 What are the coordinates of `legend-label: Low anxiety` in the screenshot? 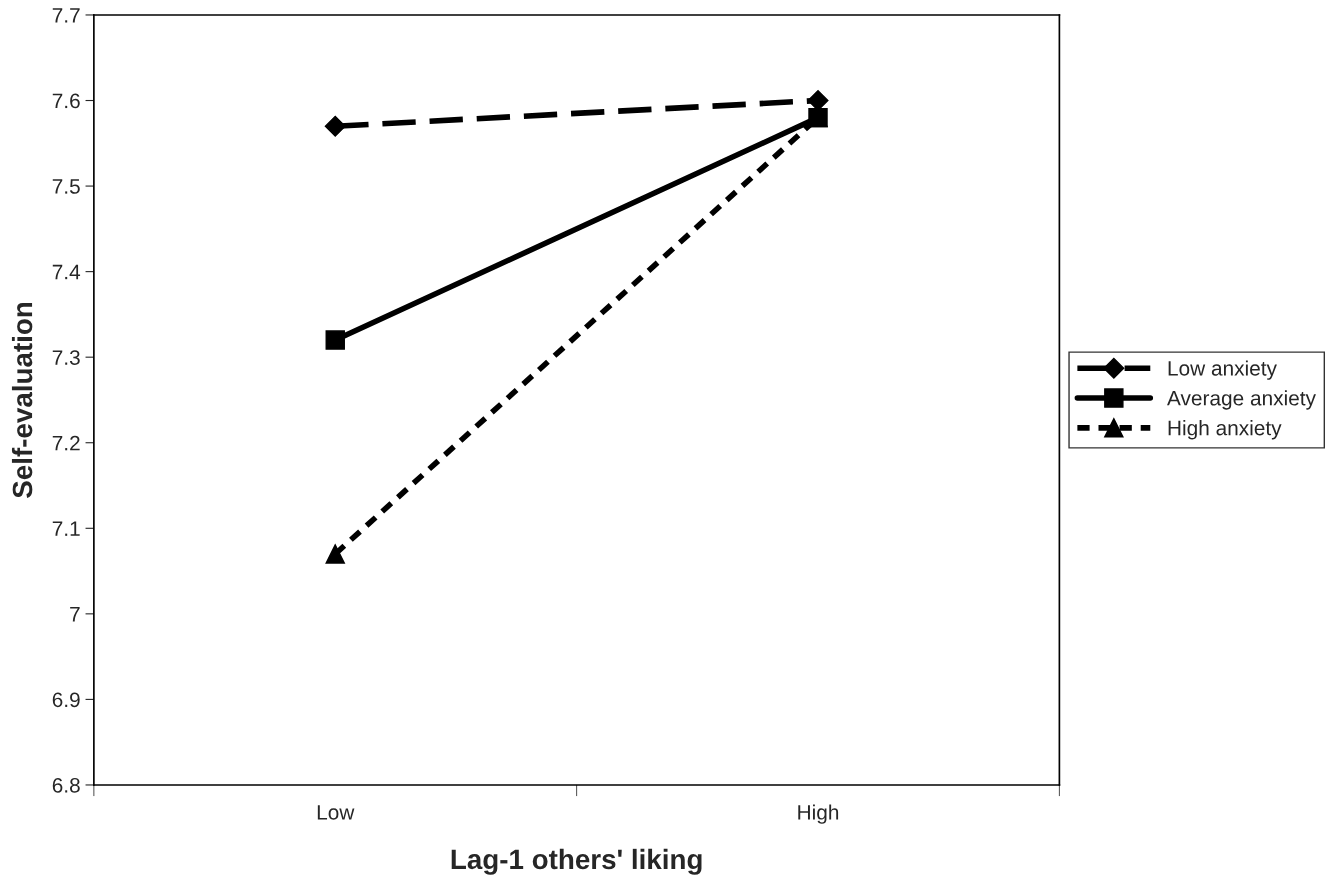 It's located at (1222, 370).